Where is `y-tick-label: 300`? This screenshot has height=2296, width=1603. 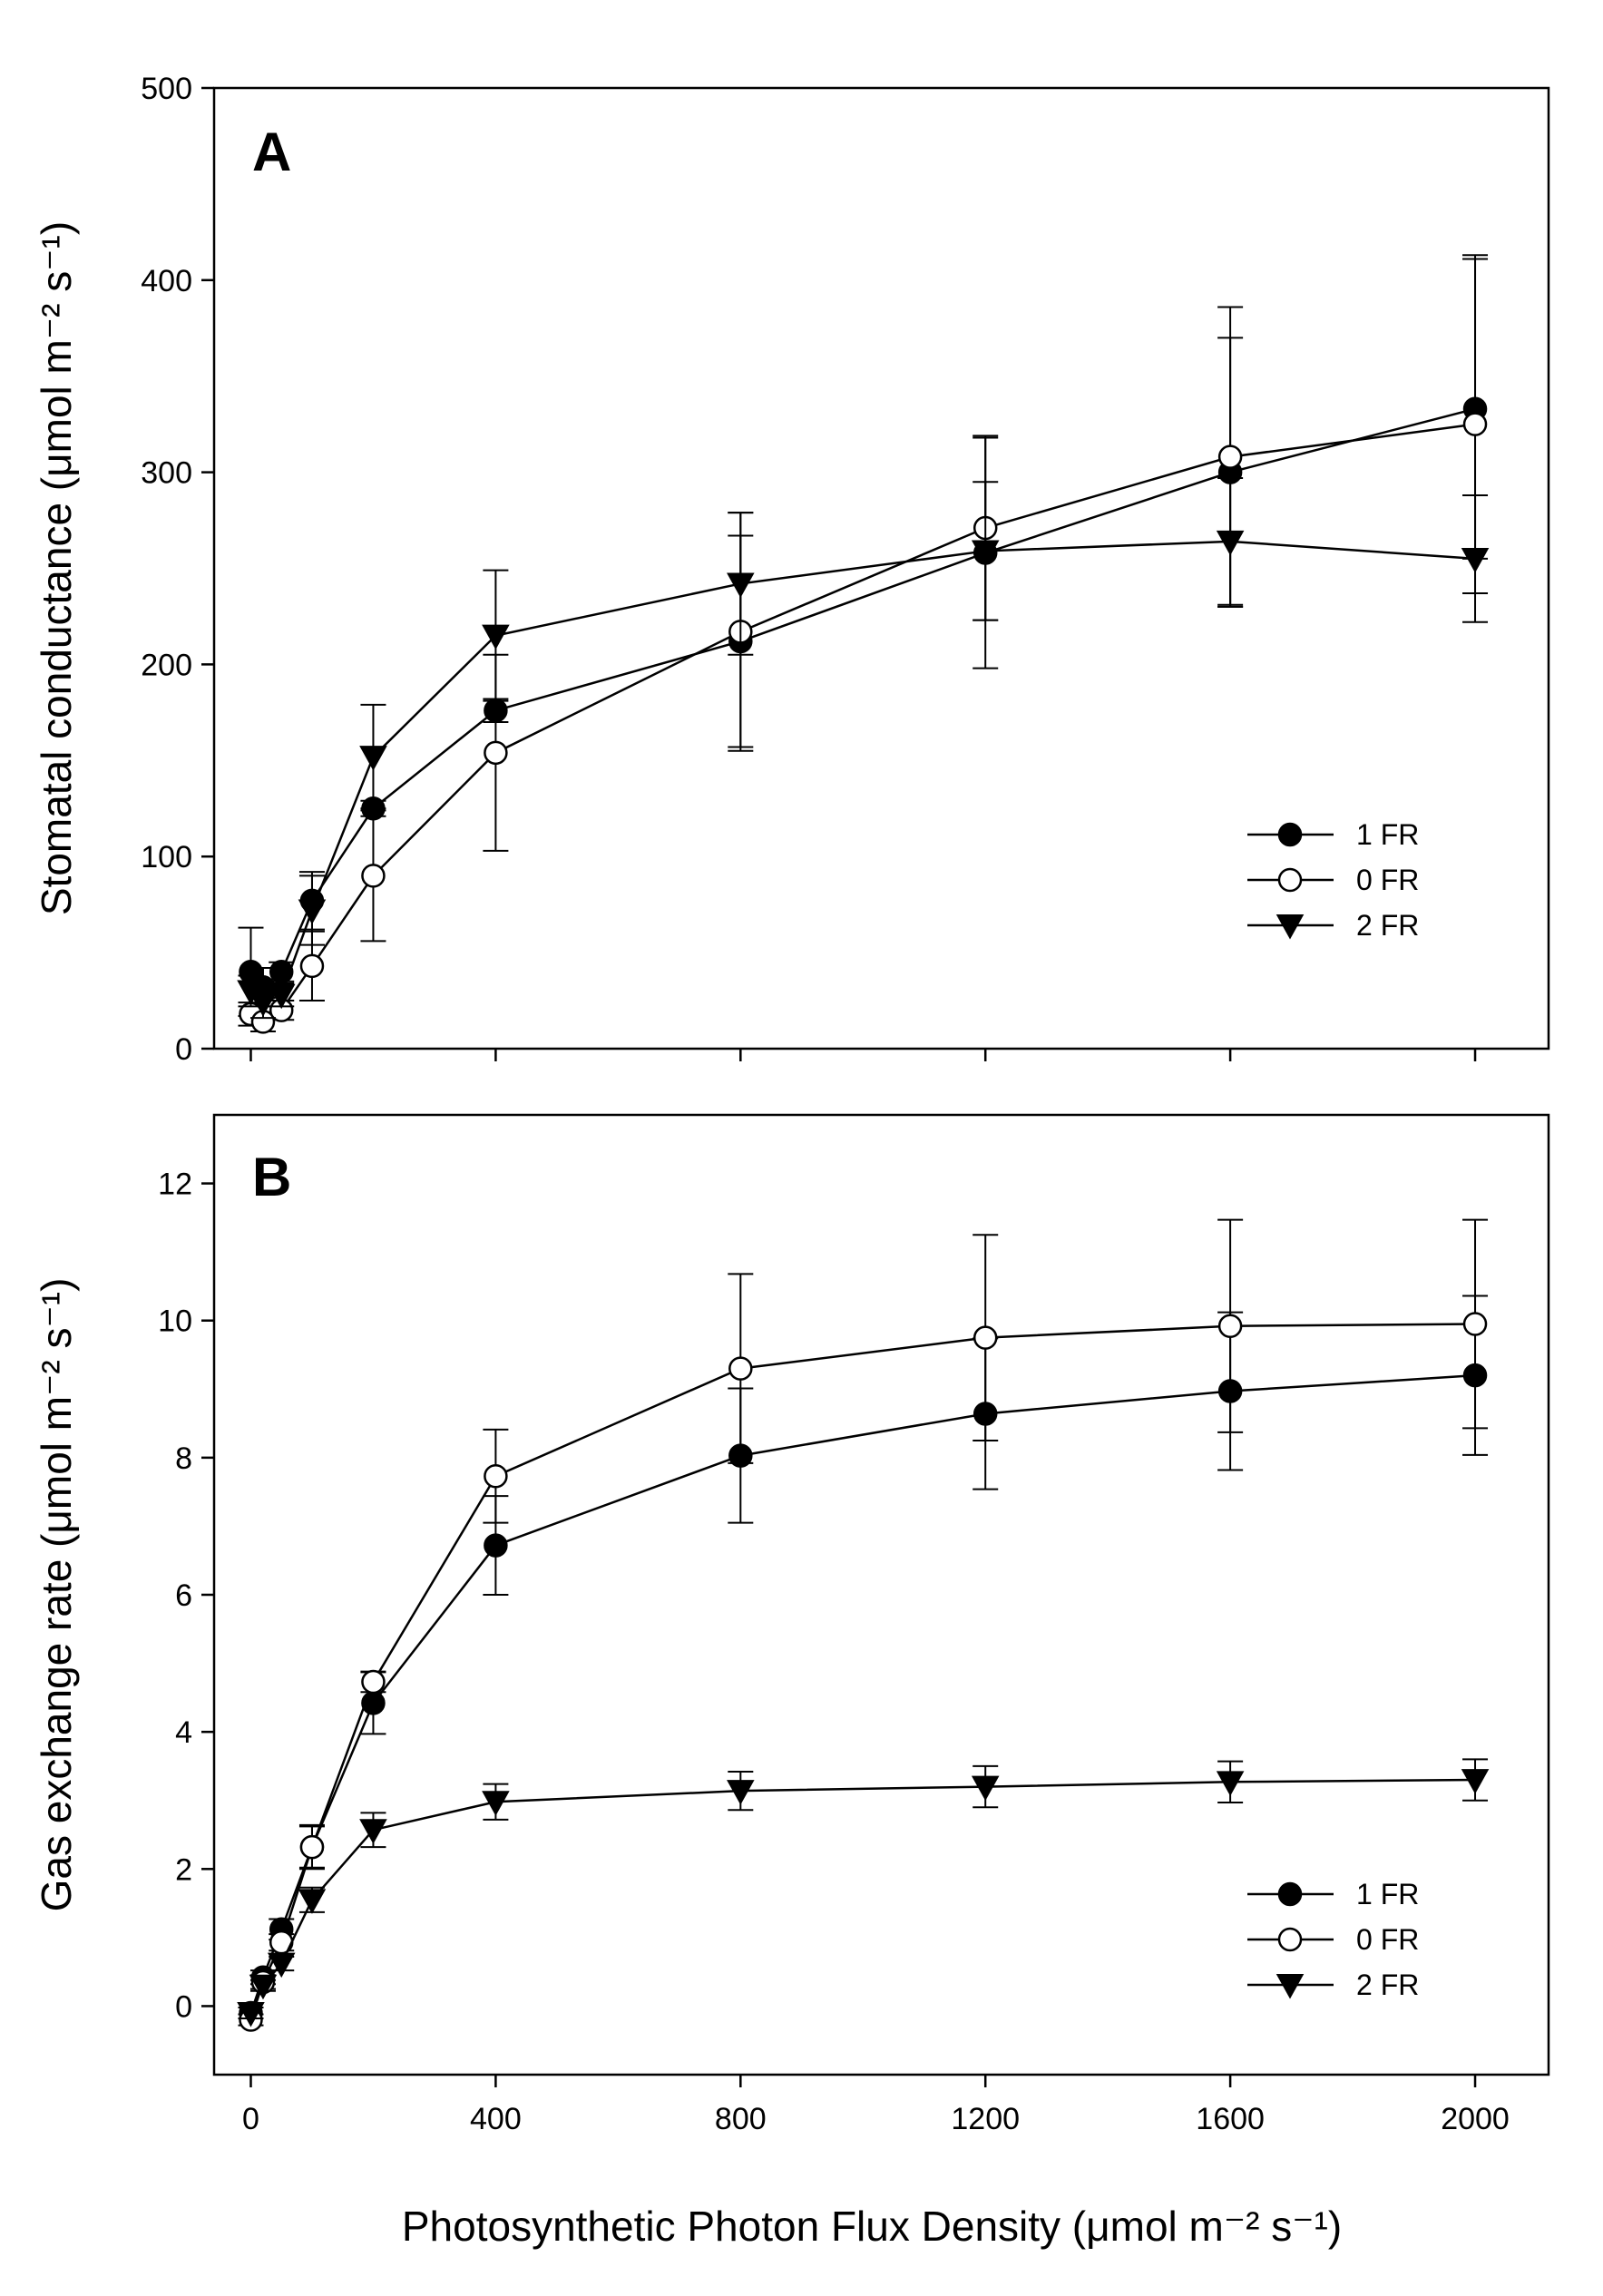 y-tick-label: 300 is located at coordinates (166, 474).